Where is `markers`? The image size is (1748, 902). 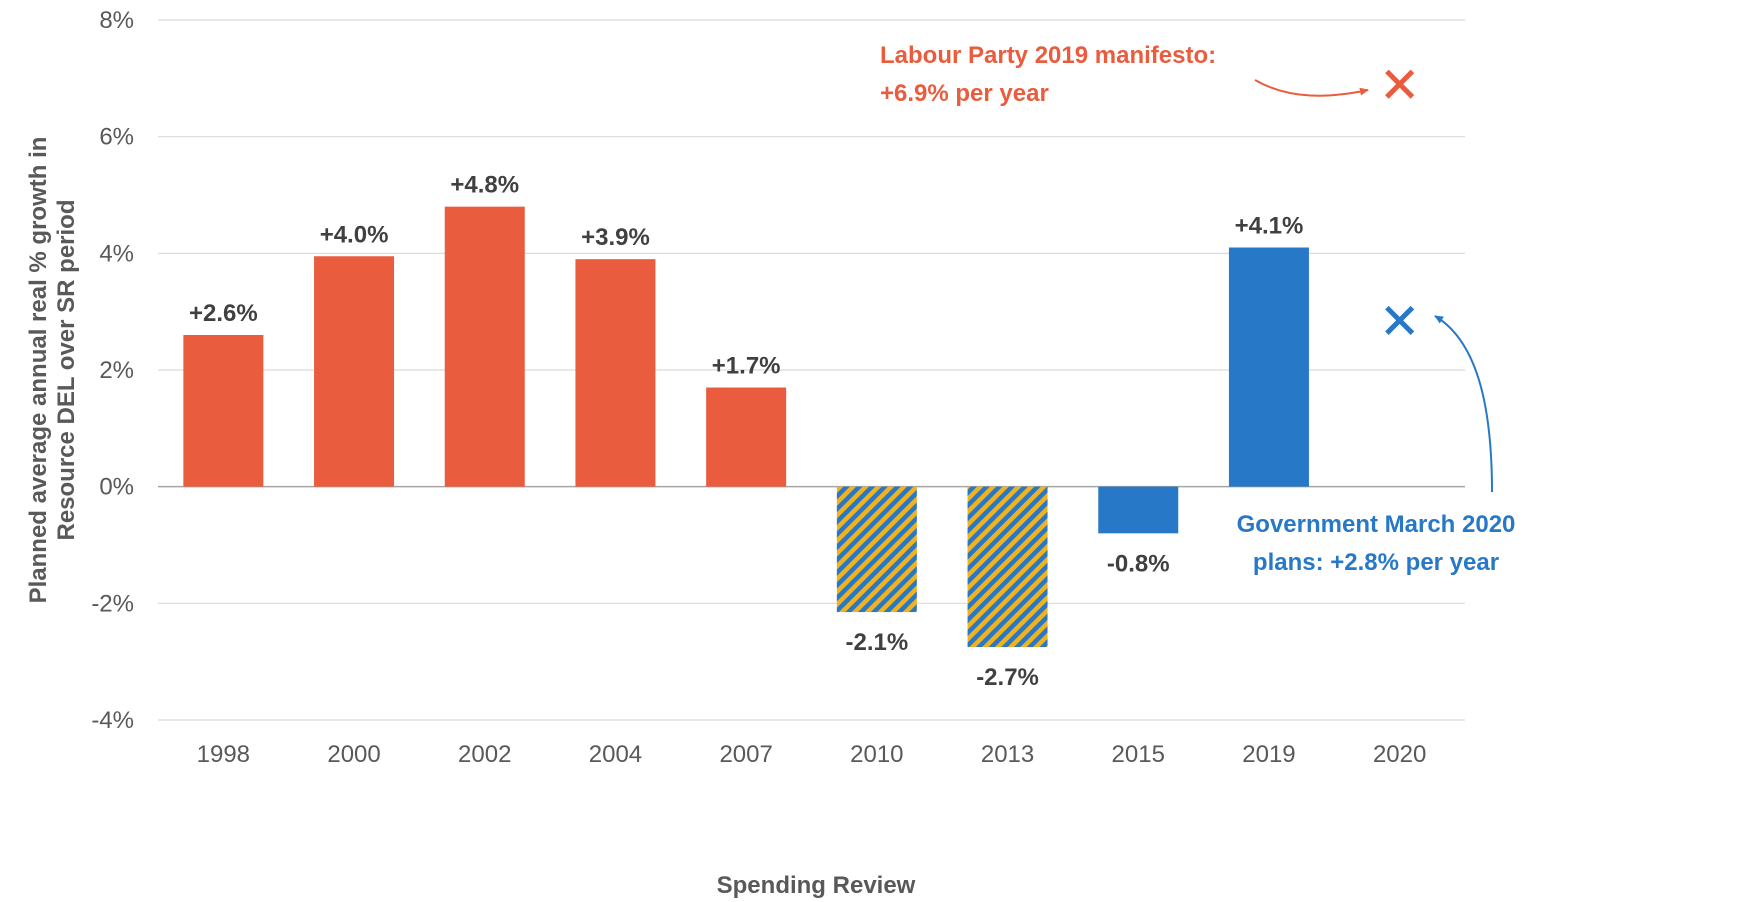 markers is located at coordinates (1400, 202).